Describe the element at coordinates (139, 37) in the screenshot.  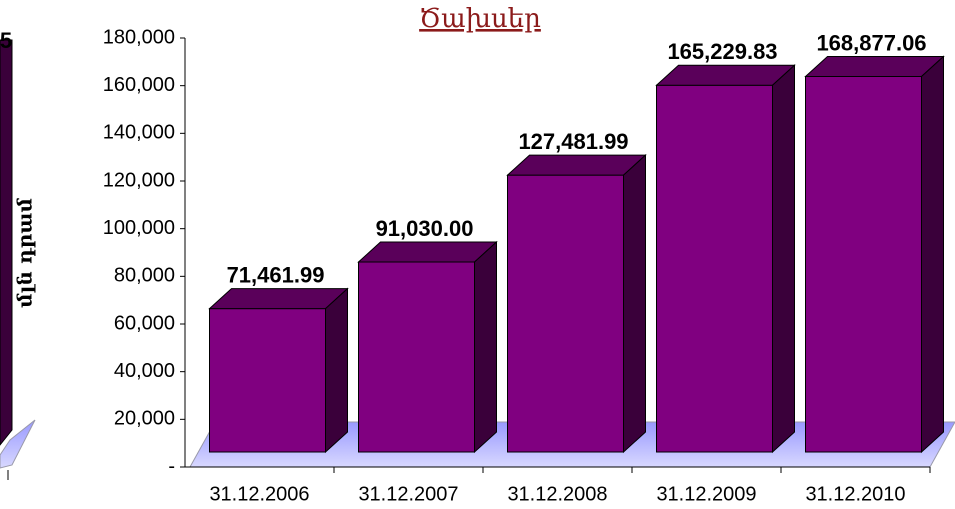
I see `y-tick-label: 180,000` at that location.